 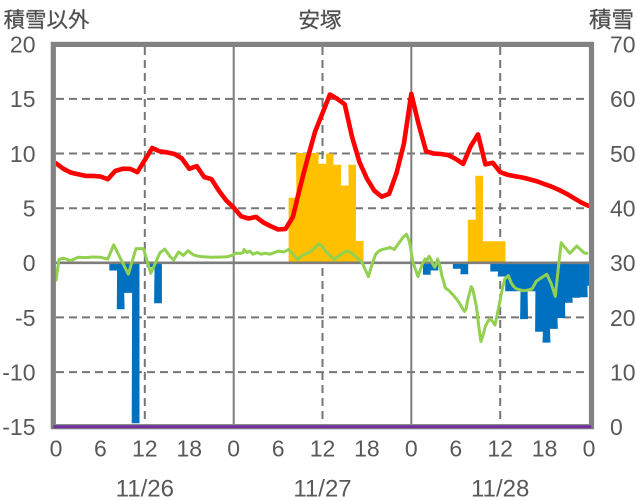 What do you see at coordinates (18, 372) in the screenshot?
I see `svg-text: -10` at bounding box center [18, 372].